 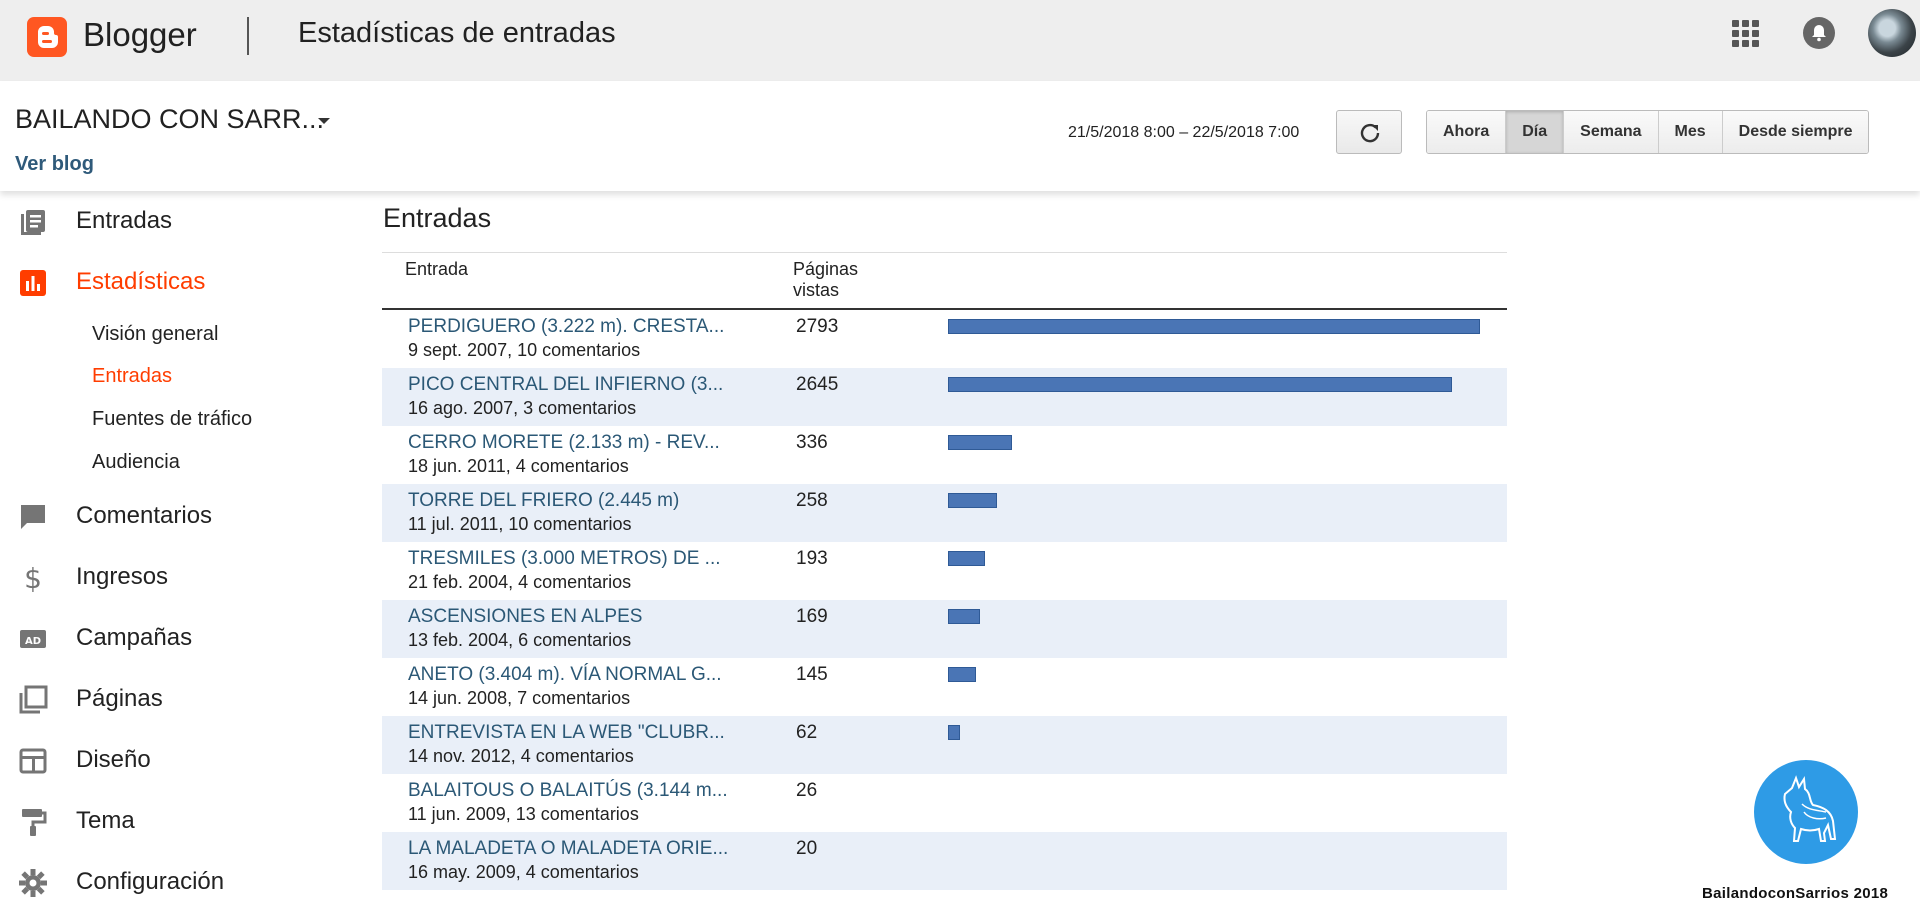 I want to click on sidebar-item-stats: Estadísticas, so click(x=175, y=282).